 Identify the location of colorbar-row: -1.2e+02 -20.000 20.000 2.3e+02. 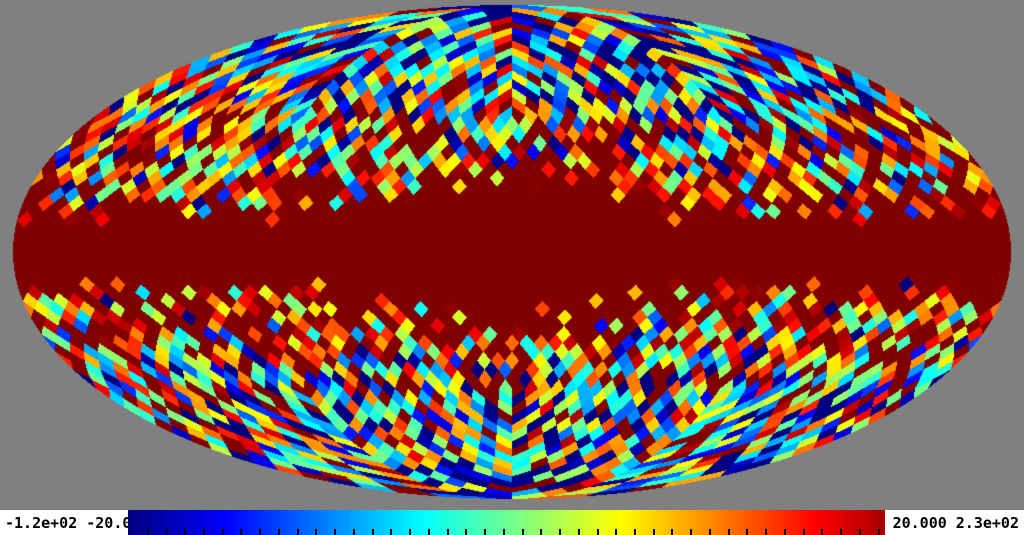
(512, 520).